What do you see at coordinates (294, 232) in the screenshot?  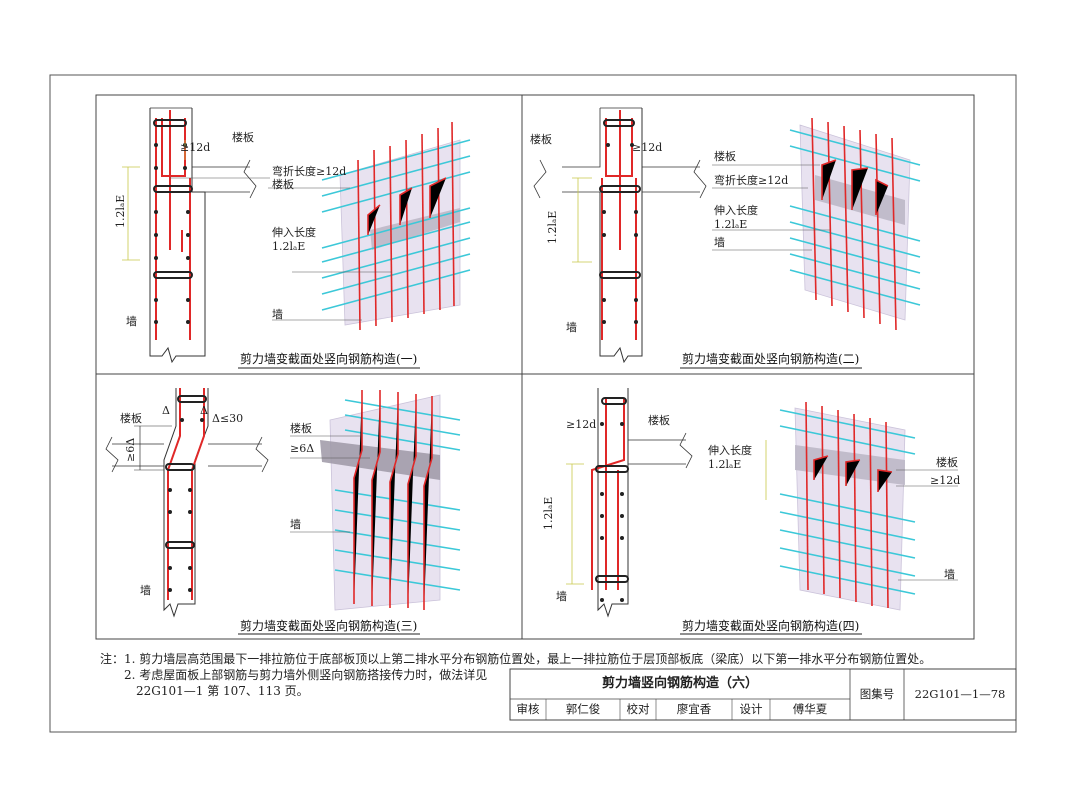 I see `label-anchor-a-1: 伸入长度` at bounding box center [294, 232].